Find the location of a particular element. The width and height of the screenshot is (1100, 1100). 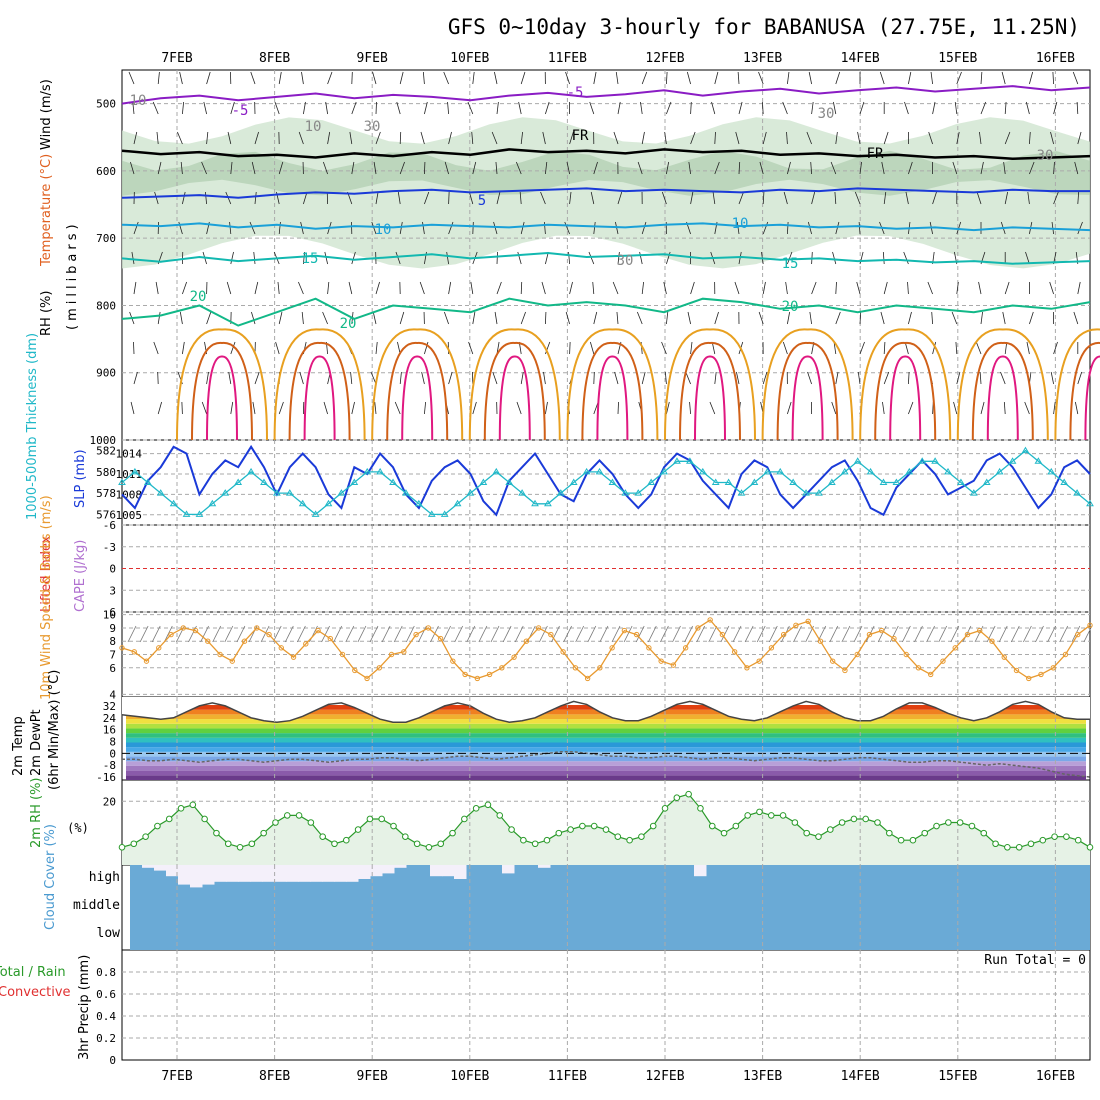

rh-ytick: 20 is located at coordinates (109, 801).